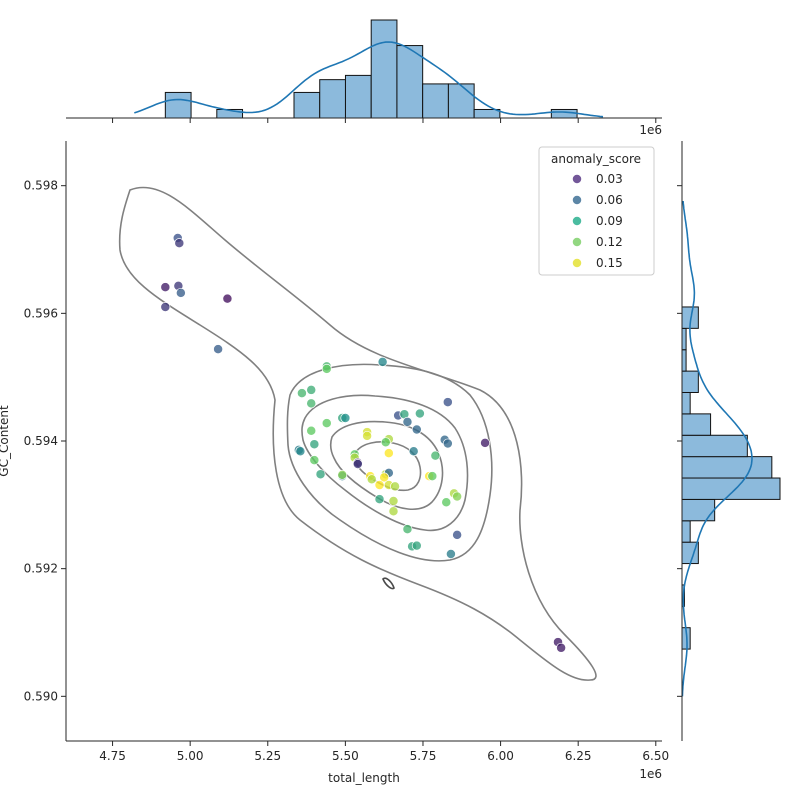  What do you see at coordinates (609, 221) in the screenshot?
I see `legend-label: 0.09` at bounding box center [609, 221].